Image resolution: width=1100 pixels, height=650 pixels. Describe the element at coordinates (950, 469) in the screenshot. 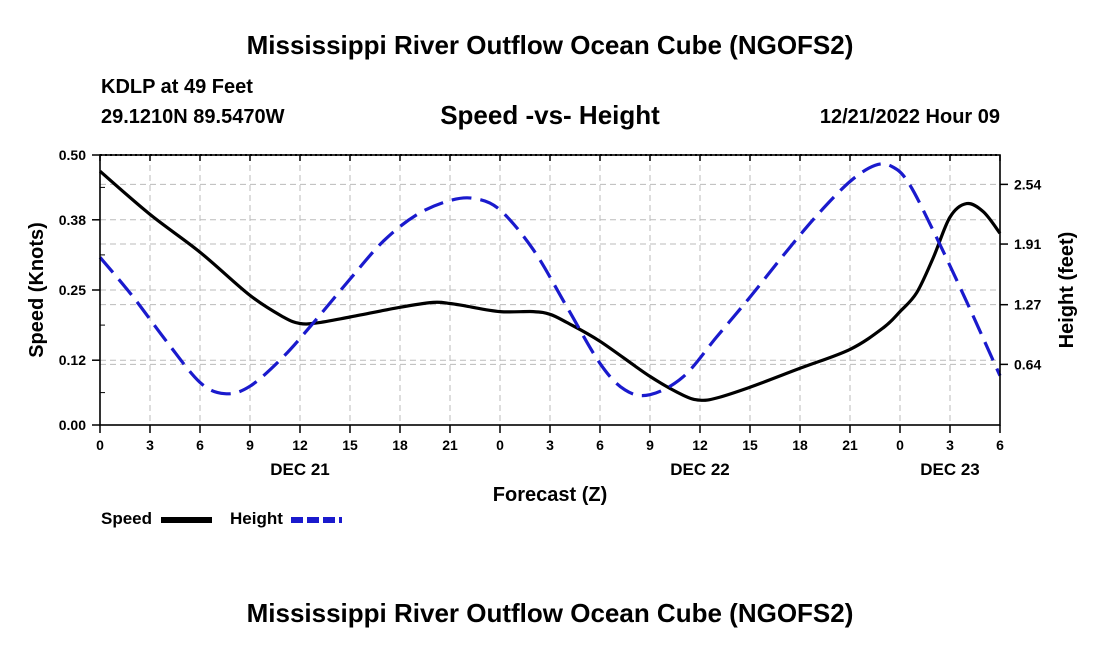

I see `day-label: DEC 23` at that location.